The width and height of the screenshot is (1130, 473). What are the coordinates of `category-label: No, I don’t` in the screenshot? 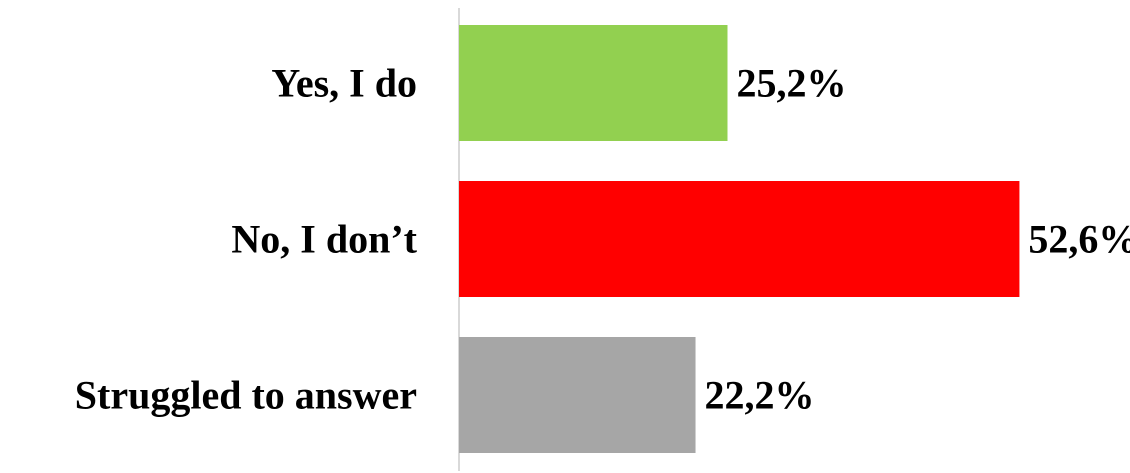 It's located at (324, 239).